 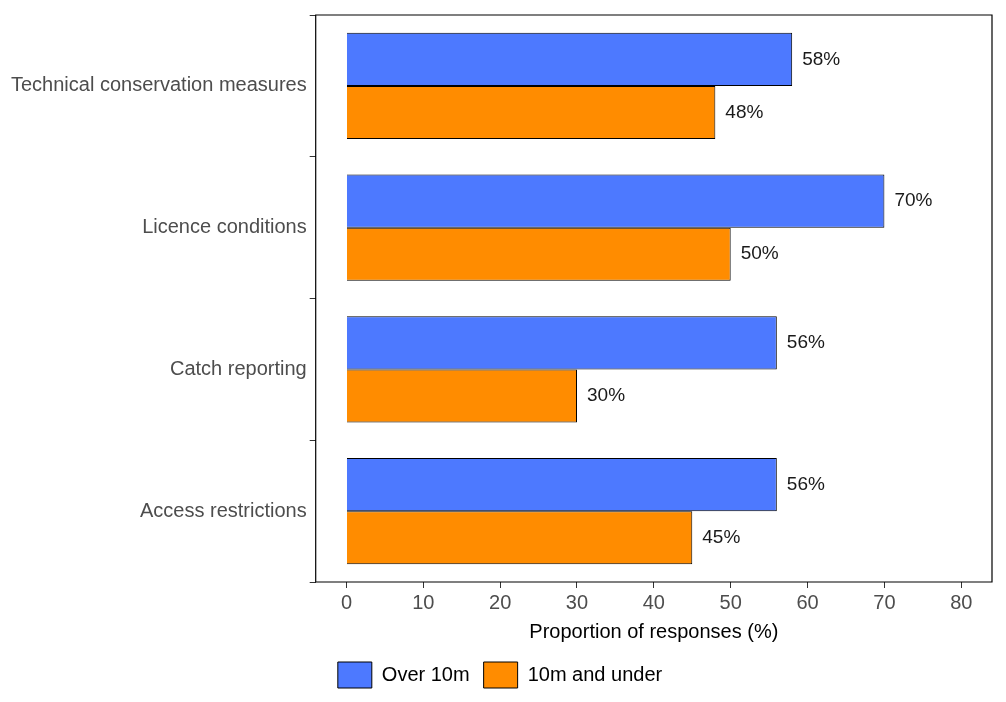 I want to click on x-tick-label: 20, so click(x=500, y=601).